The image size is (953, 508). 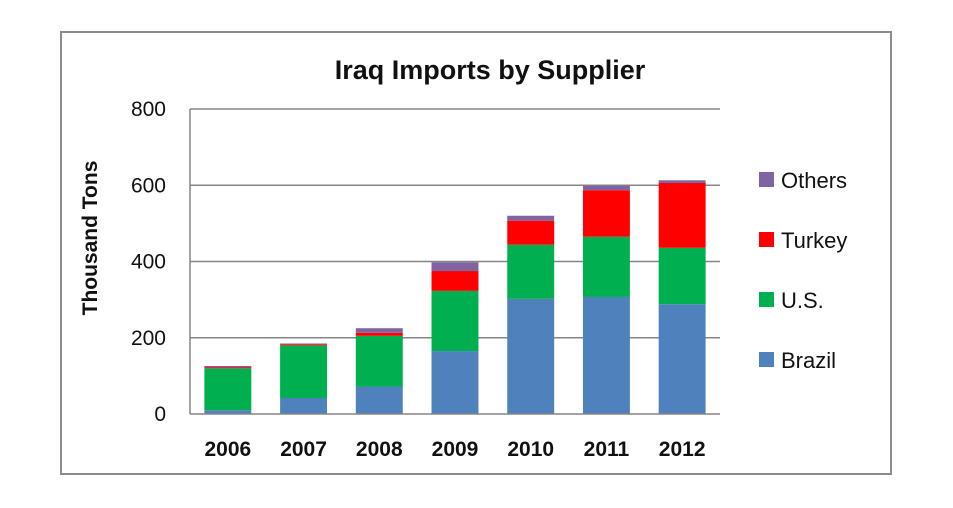 I want to click on bar-segment-turkey-2011, so click(x=606, y=213).